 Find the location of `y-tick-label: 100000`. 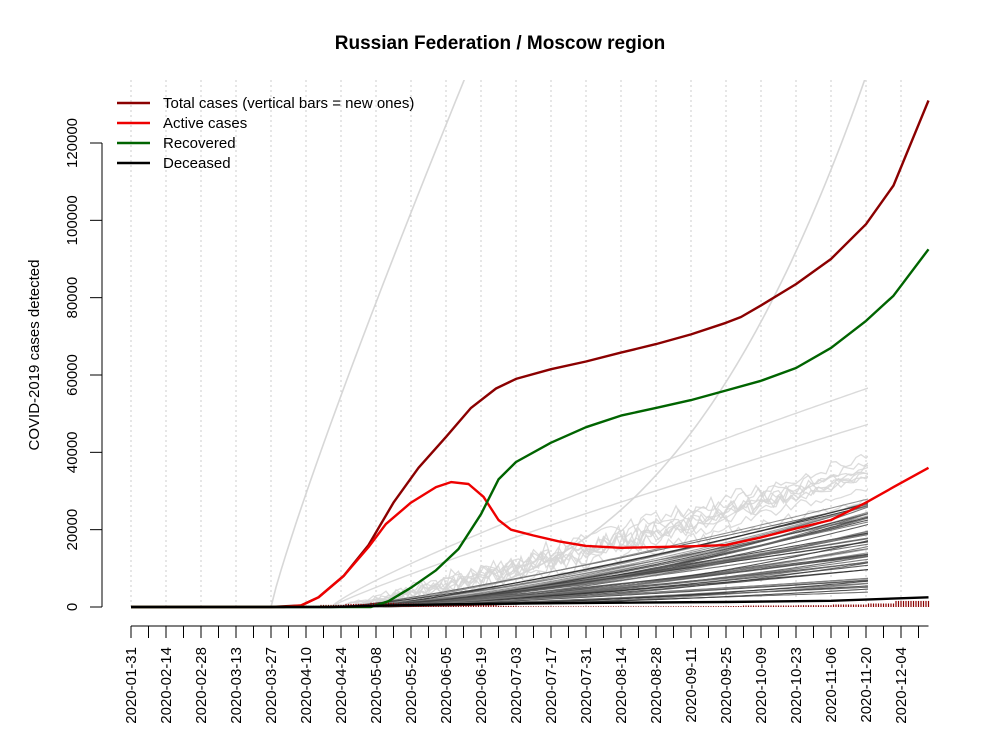

y-tick-label: 100000 is located at coordinates (72, 220).